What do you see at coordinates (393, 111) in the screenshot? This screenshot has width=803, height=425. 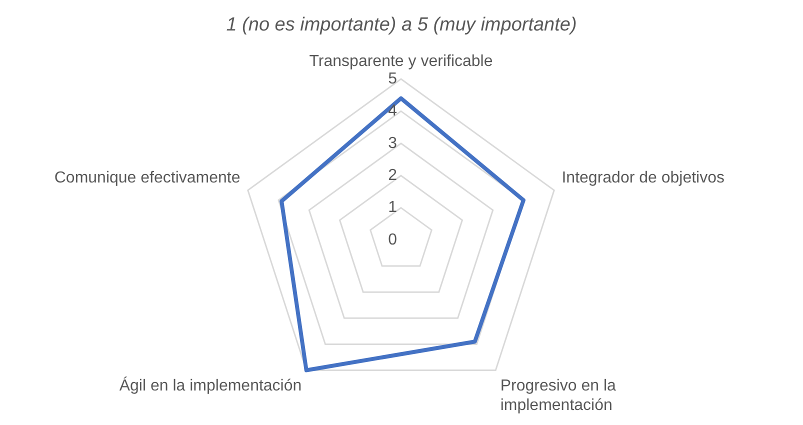 I see `y-tick-label: 4` at bounding box center [393, 111].